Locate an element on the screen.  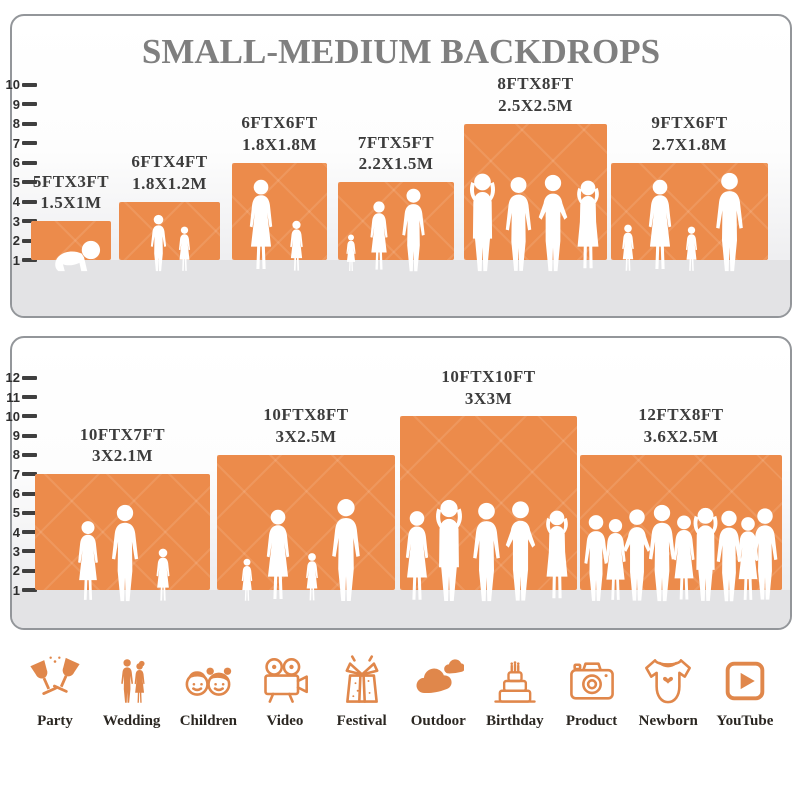
backdrop-size-label: 10FTX7FT 3X2.1M is located at coordinates (122, 445).